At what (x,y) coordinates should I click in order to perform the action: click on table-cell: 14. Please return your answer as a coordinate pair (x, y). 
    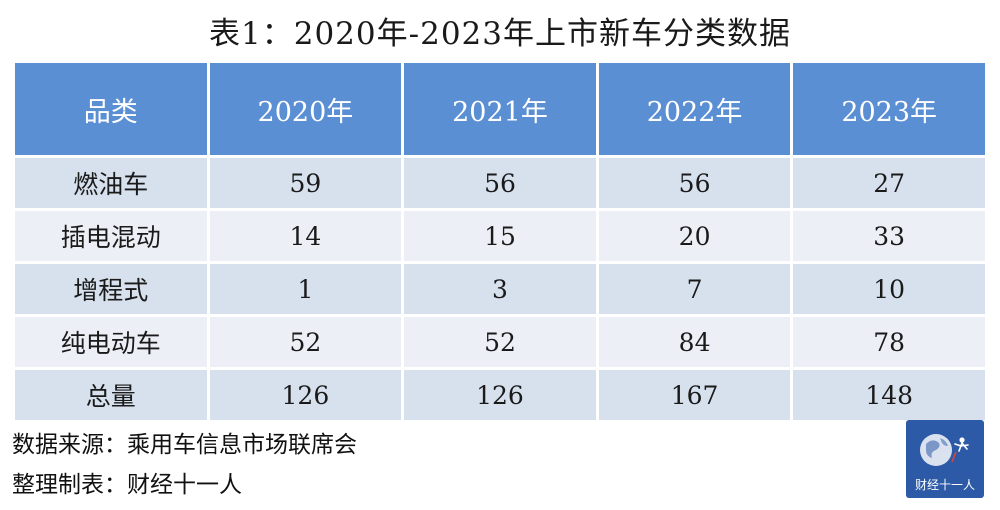
    Looking at the image, I should click on (305, 236).